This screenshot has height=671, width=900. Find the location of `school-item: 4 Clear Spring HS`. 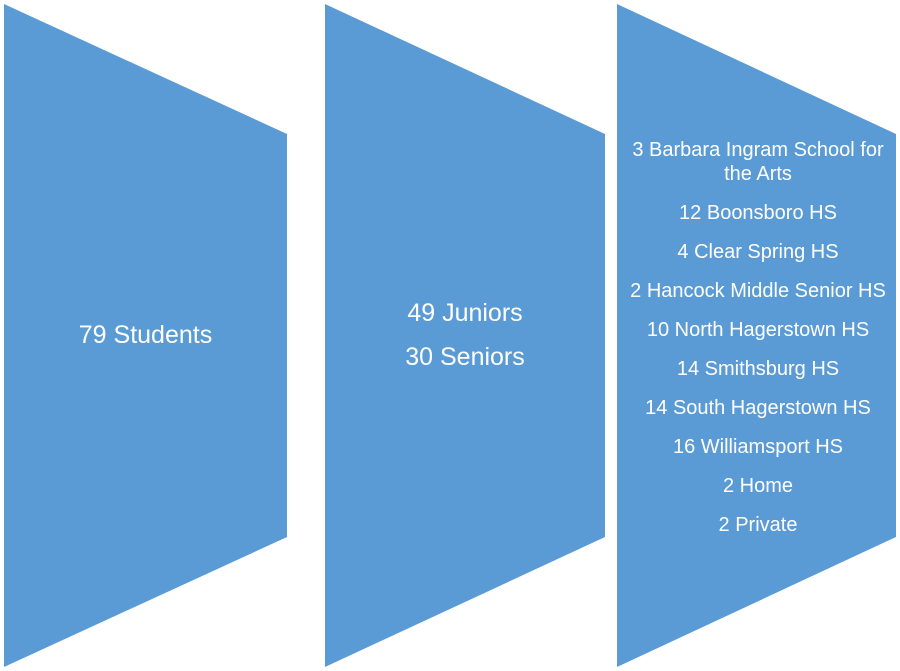

school-item: 4 Clear Spring HS is located at coordinates (758, 251).